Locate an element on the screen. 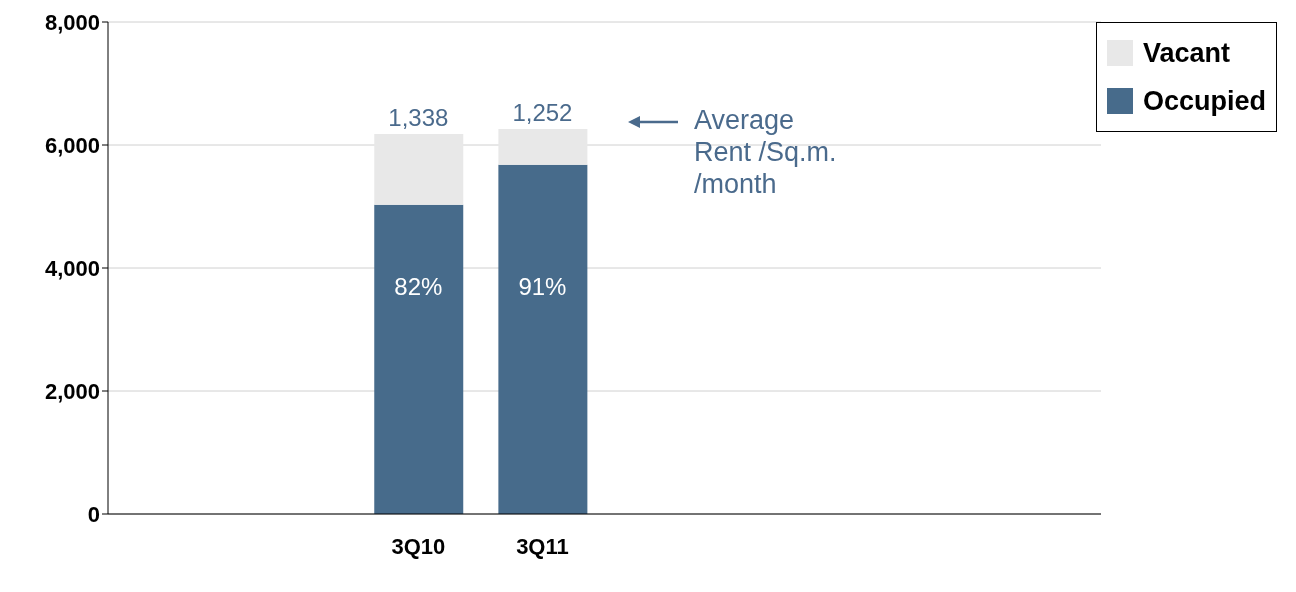 The height and width of the screenshot is (592, 1296). legend-label: Occupied is located at coordinates (1204, 101).